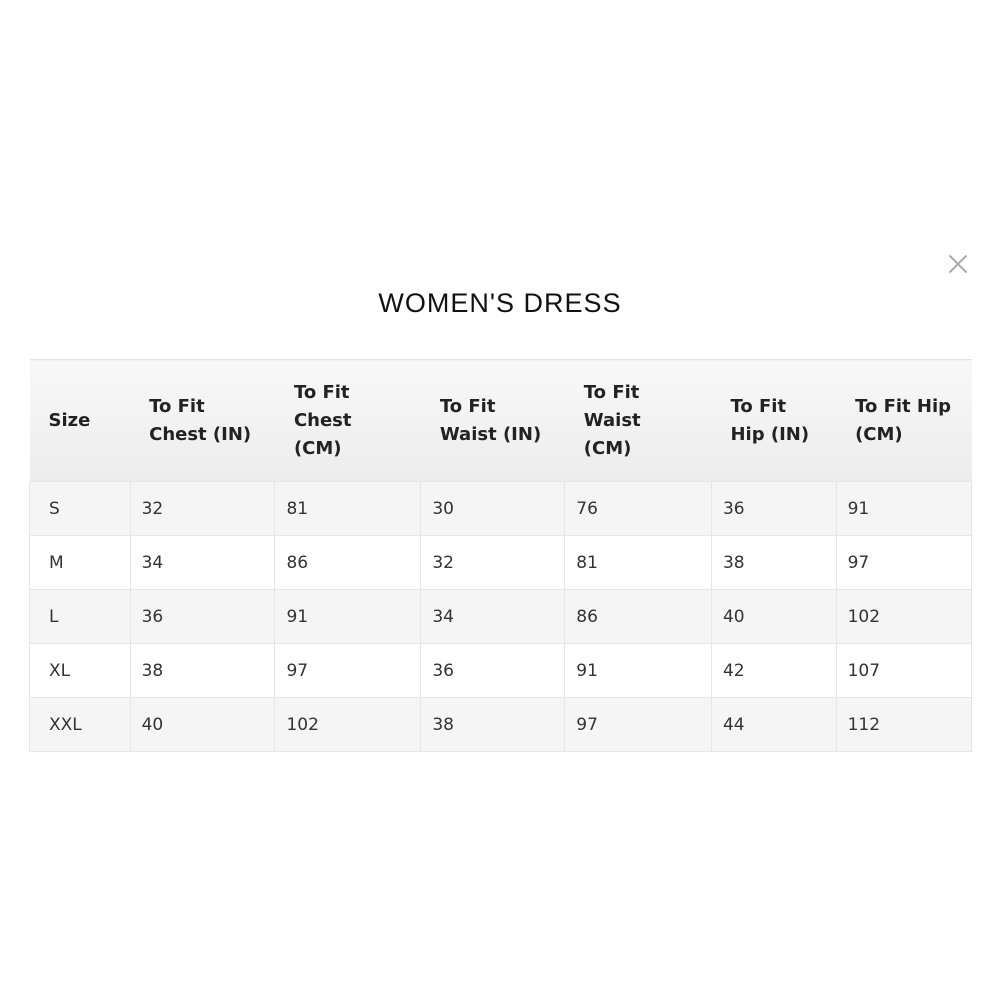 The height and width of the screenshot is (1000, 1000). What do you see at coordinates (904, 420) in the screenshot?
I see `column-header: To Fit Hip (CM)` at bounding box center [904, 420].